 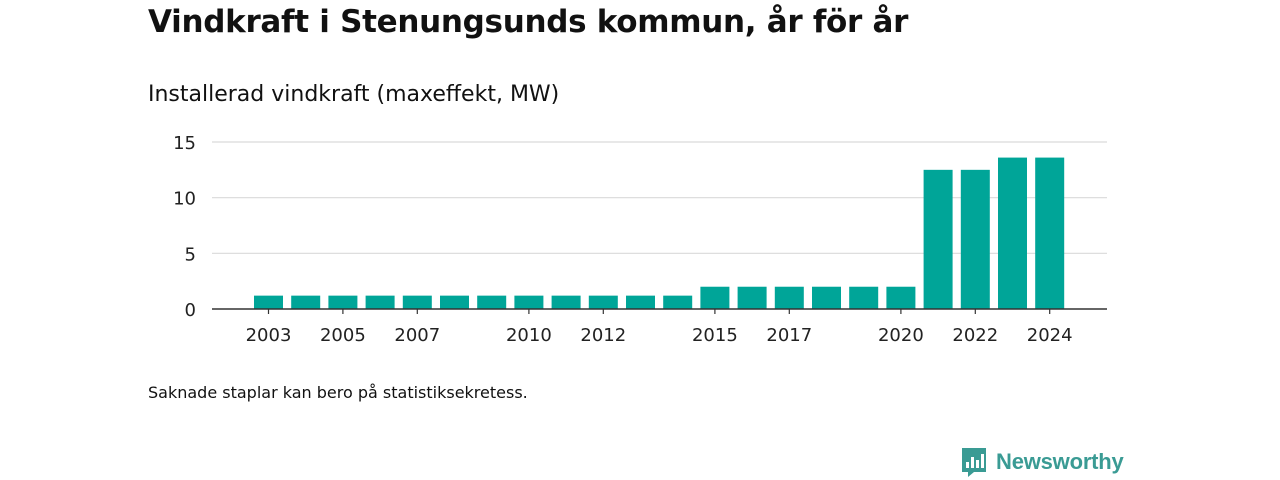 What do you see at coordinates (343, 335) in the screenshot?
I see `x-tick-label: 2005` at bounding box center [343, 335].